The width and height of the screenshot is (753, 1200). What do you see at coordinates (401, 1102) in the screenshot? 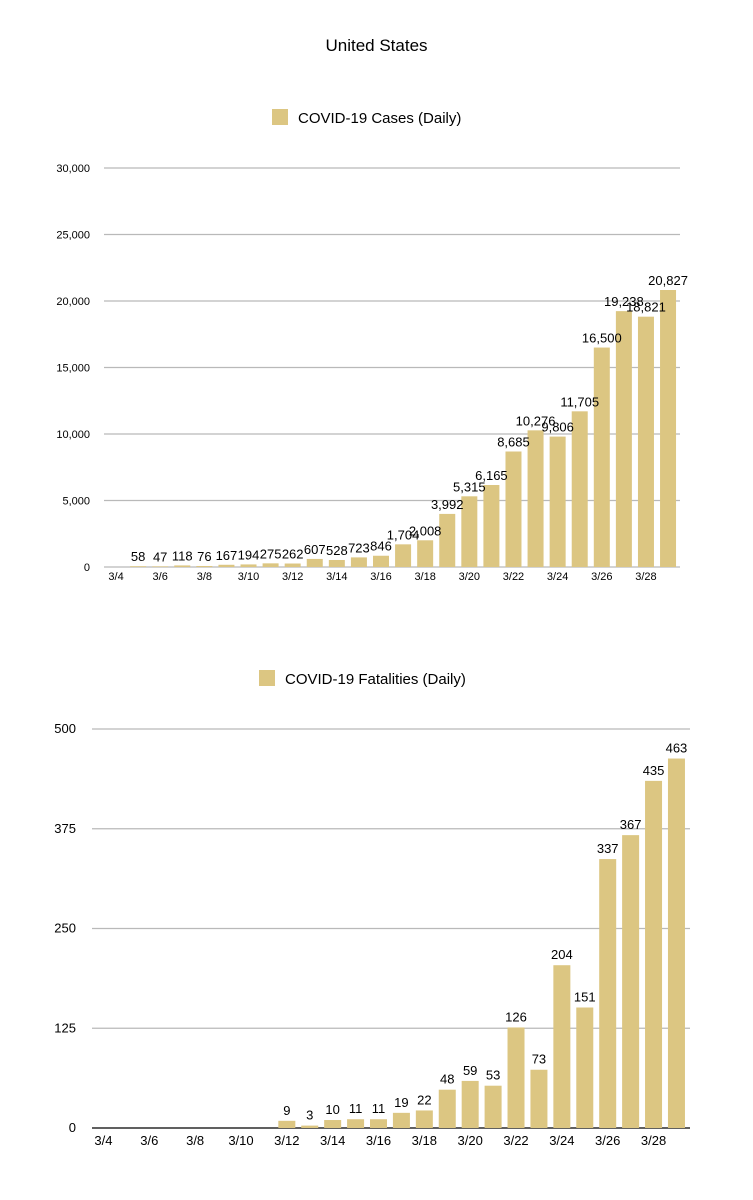
I see `fatalities-bar-value-label: 19` at bounding box center [401, 1102].